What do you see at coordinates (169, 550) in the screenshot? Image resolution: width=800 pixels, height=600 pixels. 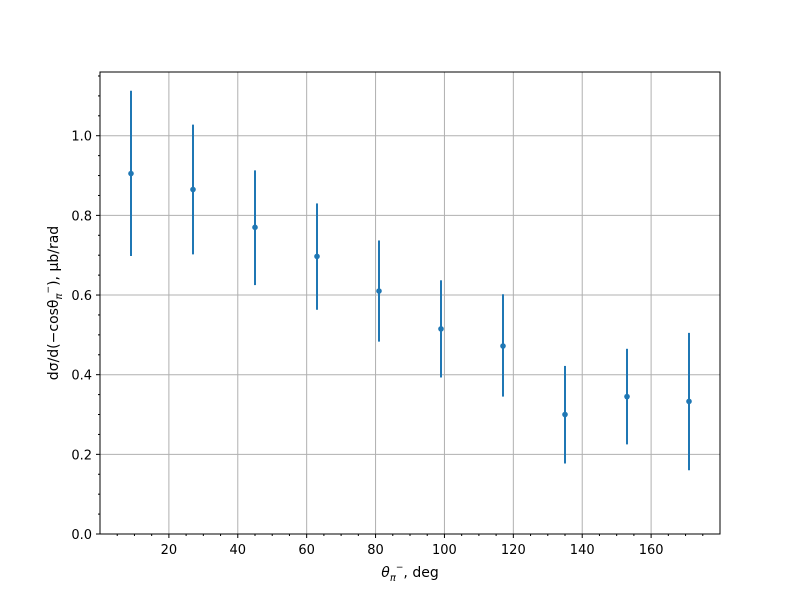 I see `x-tick-label: 20` at bounding box center [169, 550].